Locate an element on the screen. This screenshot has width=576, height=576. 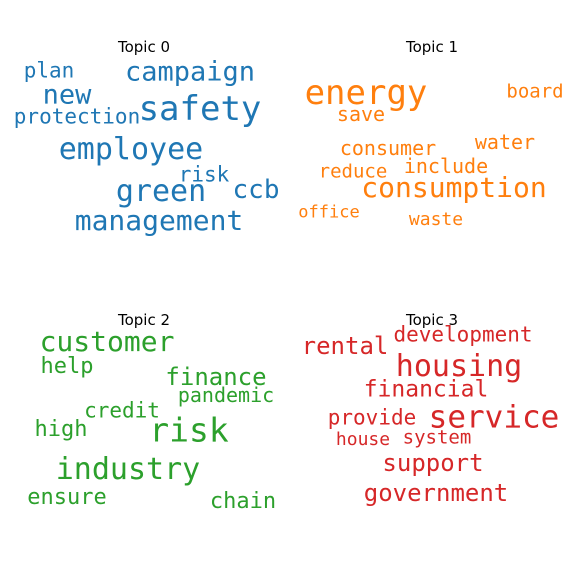
topic-3-word: development is located at coordinates (463, 334).